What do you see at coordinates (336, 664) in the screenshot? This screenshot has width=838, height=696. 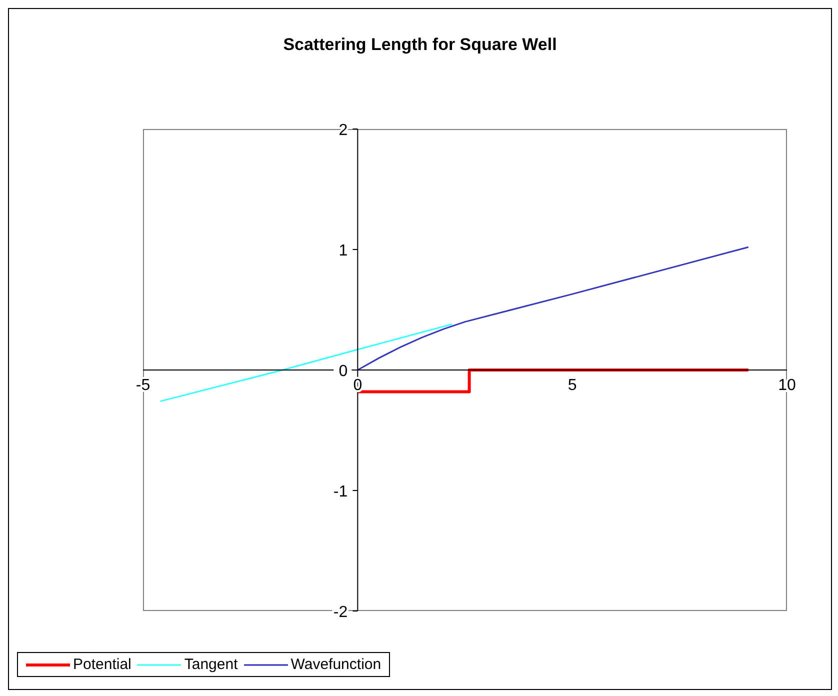 I see `legend-label: Wavefunction` at bounding box center [336, 664].